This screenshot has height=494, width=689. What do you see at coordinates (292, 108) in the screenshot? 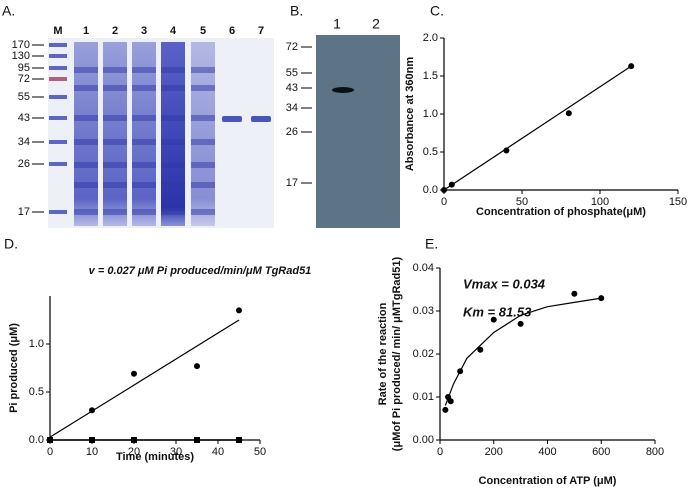
I see `marker-label: 34` at bounding box center [292, 108].